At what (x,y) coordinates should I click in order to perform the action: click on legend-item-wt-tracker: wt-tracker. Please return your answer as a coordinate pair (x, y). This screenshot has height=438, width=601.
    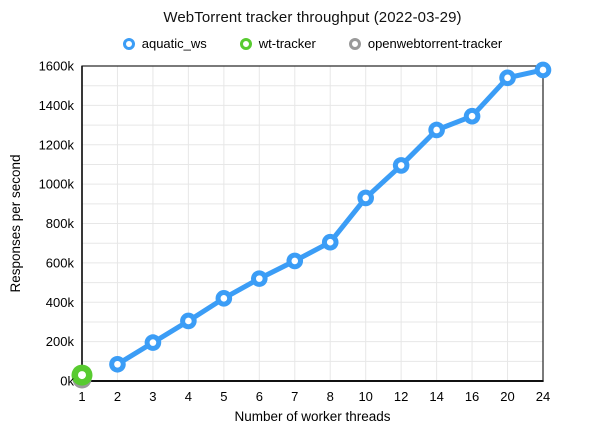
    Looking at the image, I should click on (277, 43).